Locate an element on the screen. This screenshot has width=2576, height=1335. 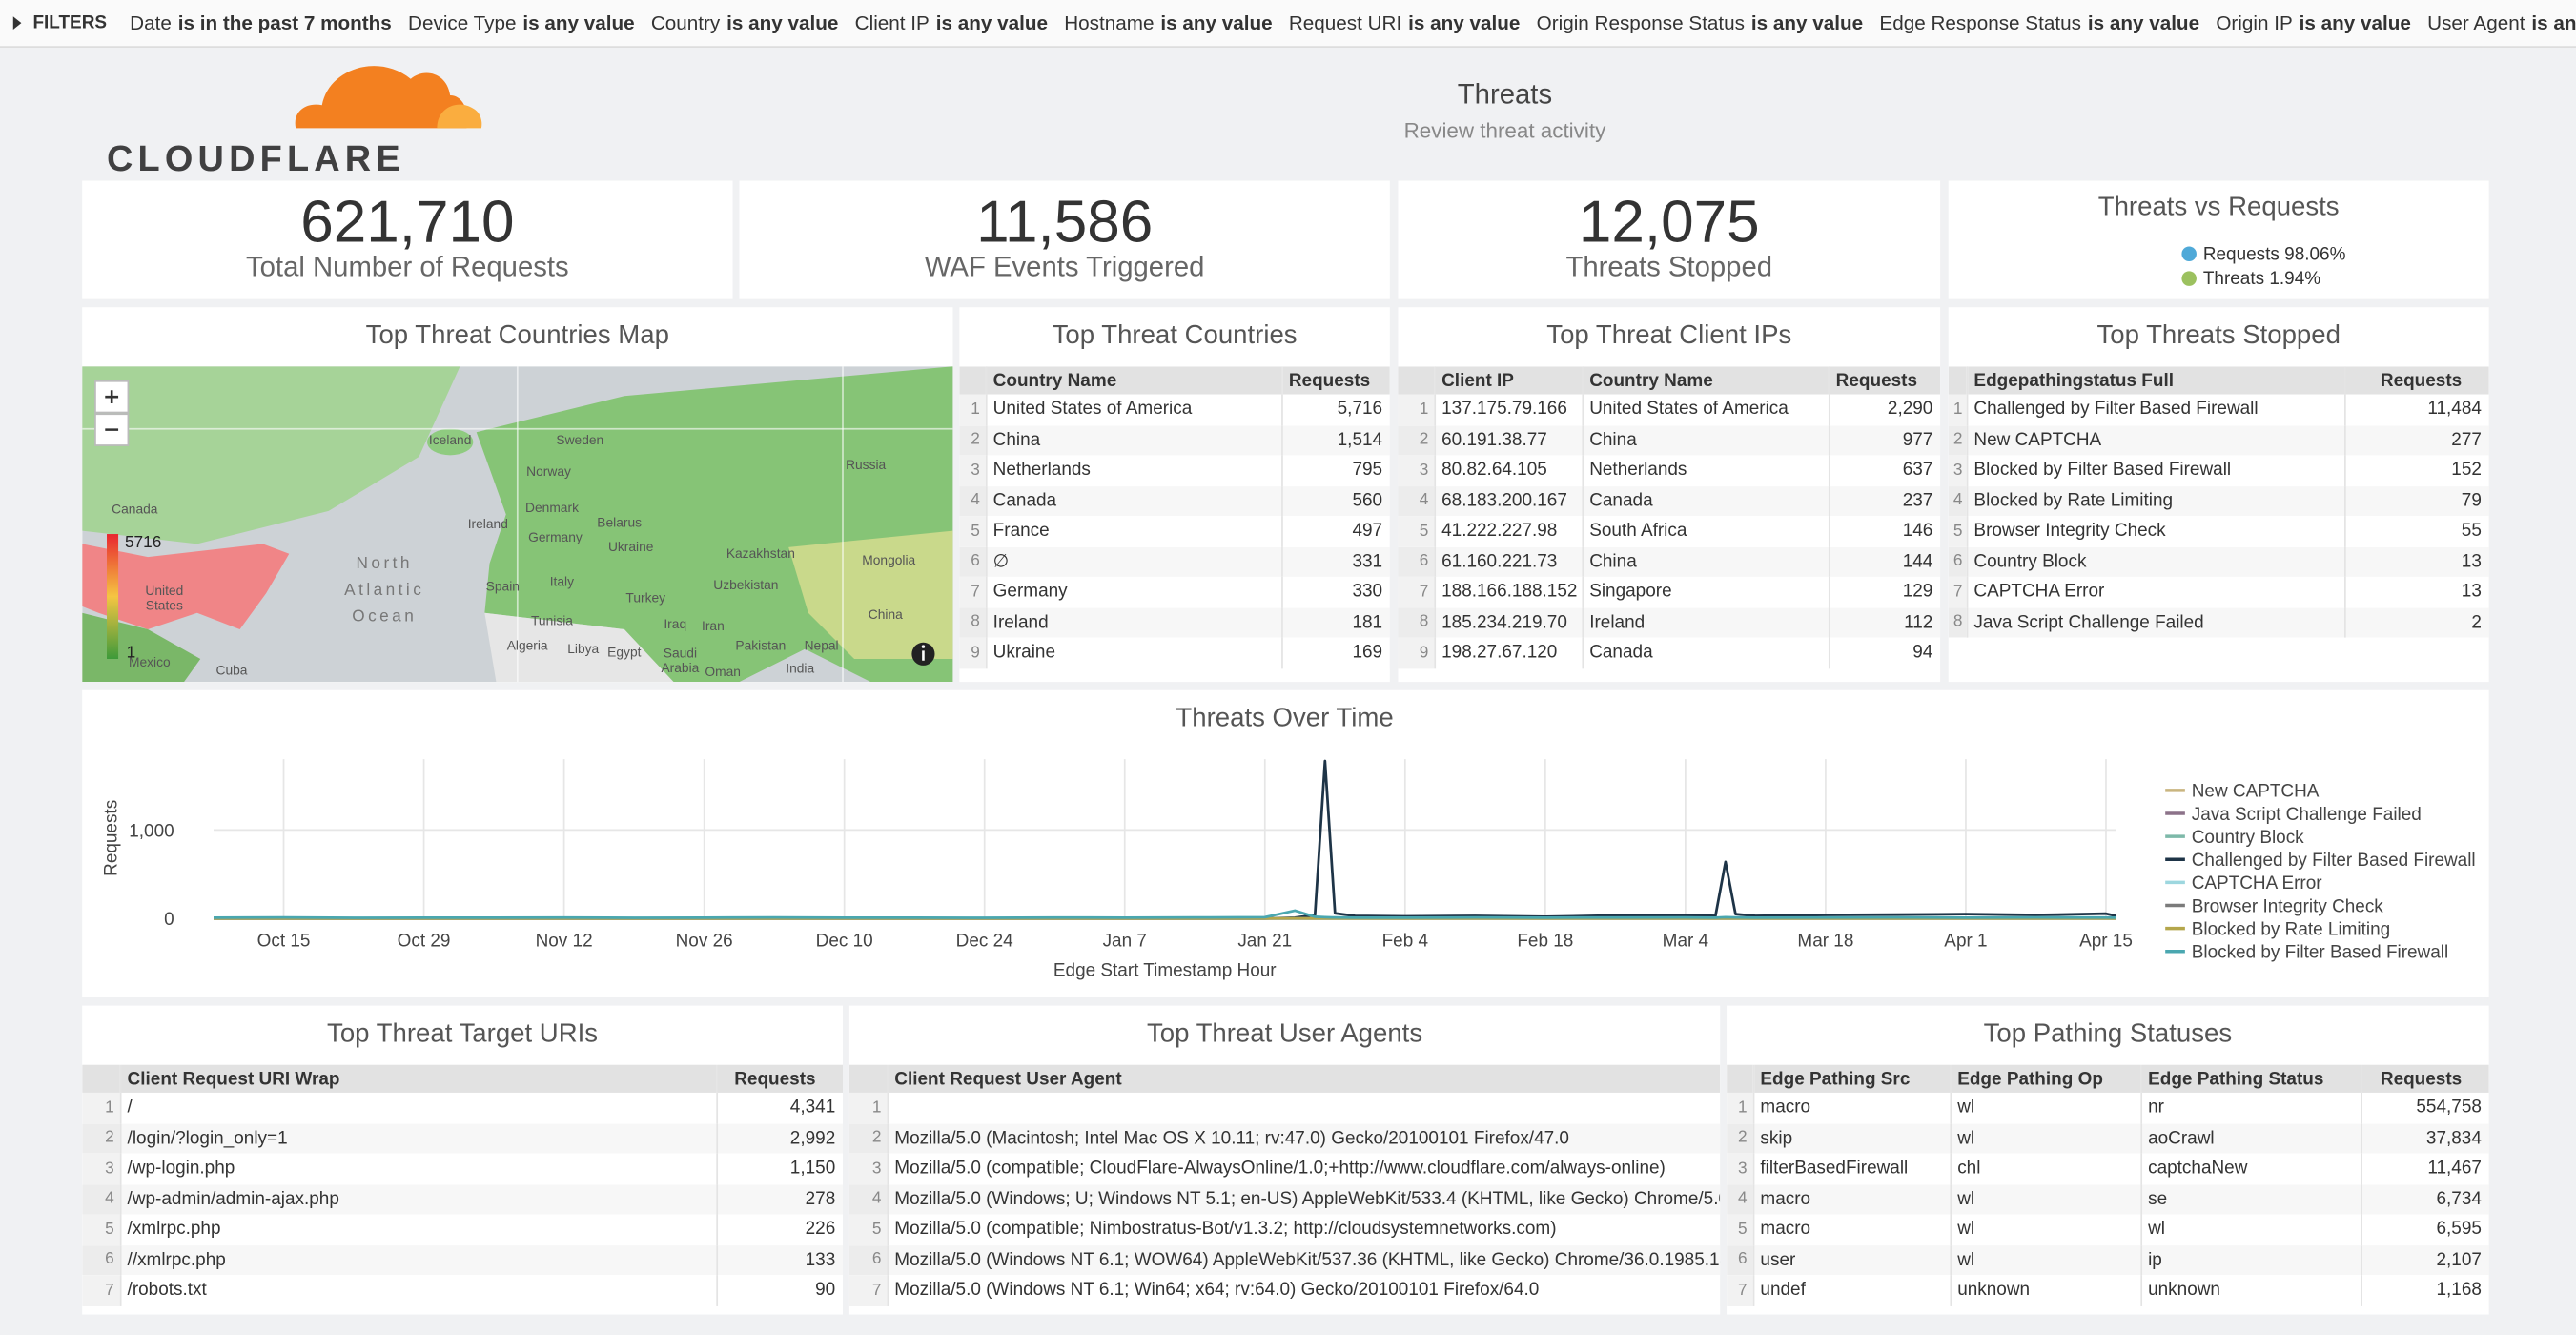
column-header: Client Request User Agent is located at coordinates (1304, 1078).